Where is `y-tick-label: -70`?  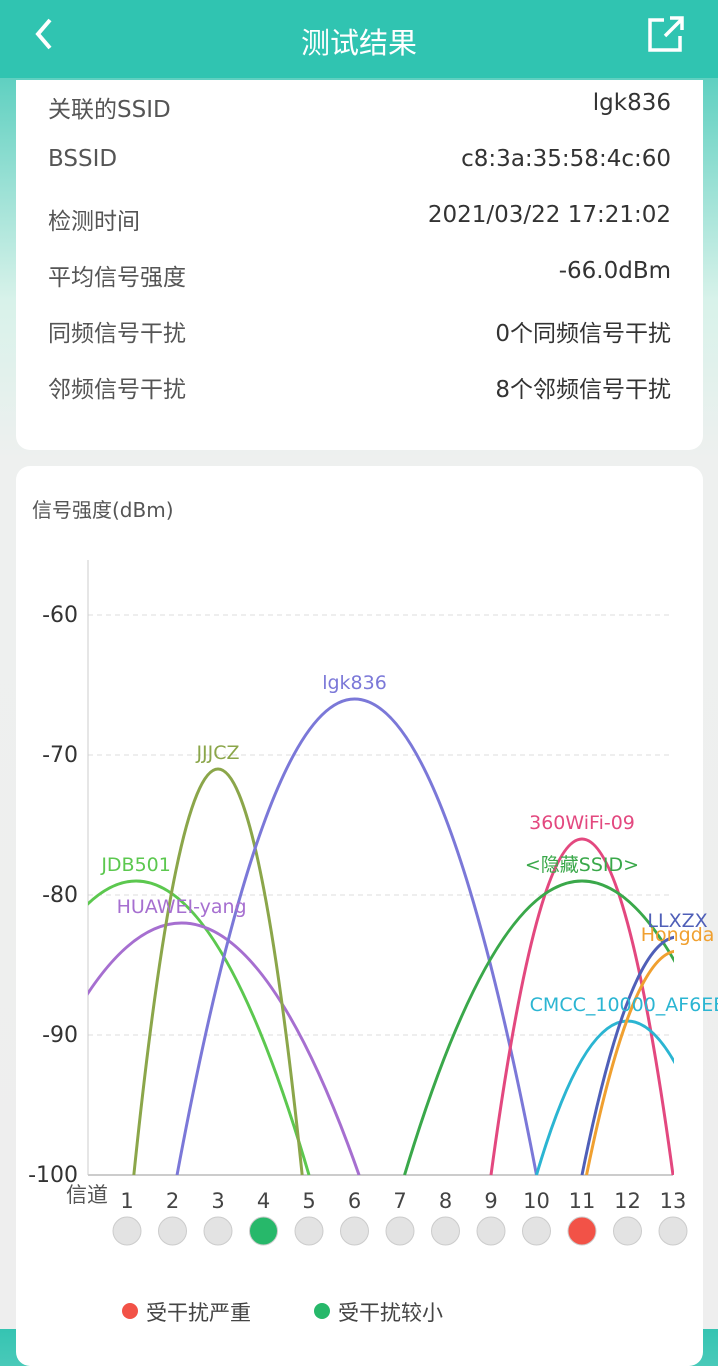 y-tick-label: -70 is located at coordinates (60, 755).